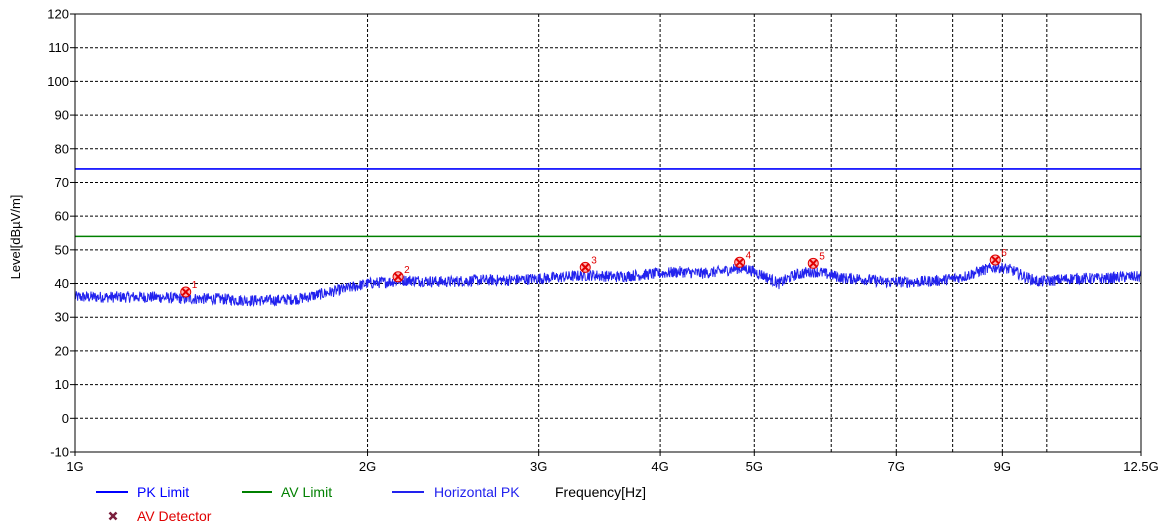 The height and width of the screenshot is (525, 1173). Describe the element at coordinates (1002, 466) in the screenshot. I see `x-tick-label: 9G` at that location.